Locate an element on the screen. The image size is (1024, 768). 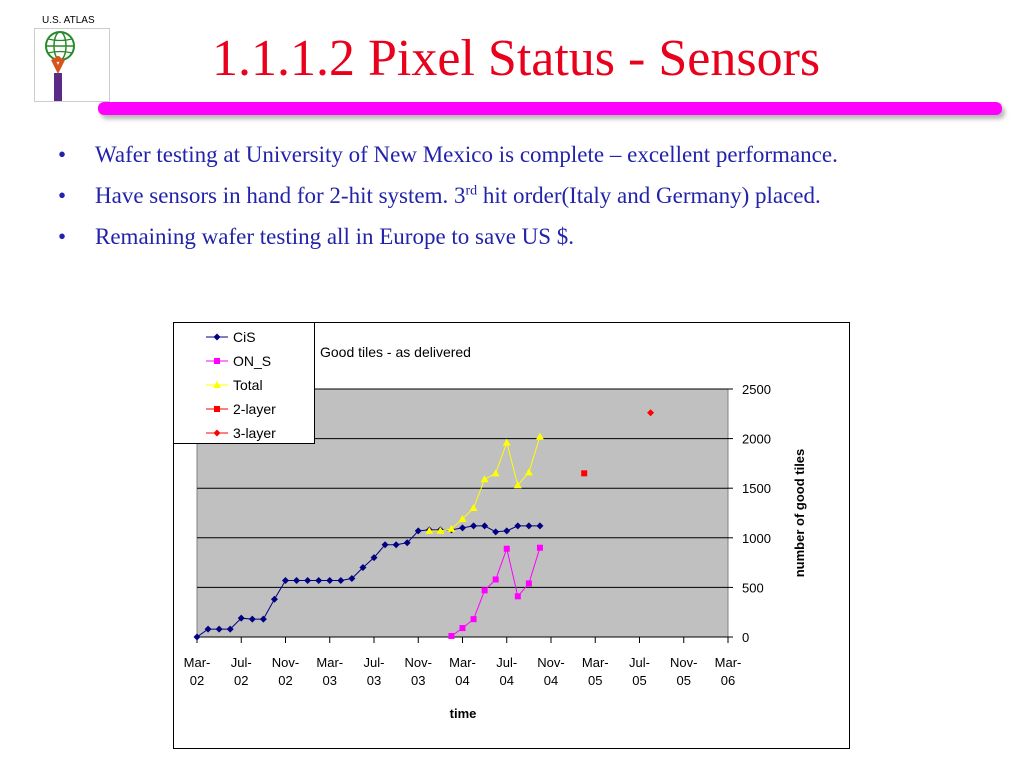
legend-marker-2-layer is located at coordinates (217, 409).